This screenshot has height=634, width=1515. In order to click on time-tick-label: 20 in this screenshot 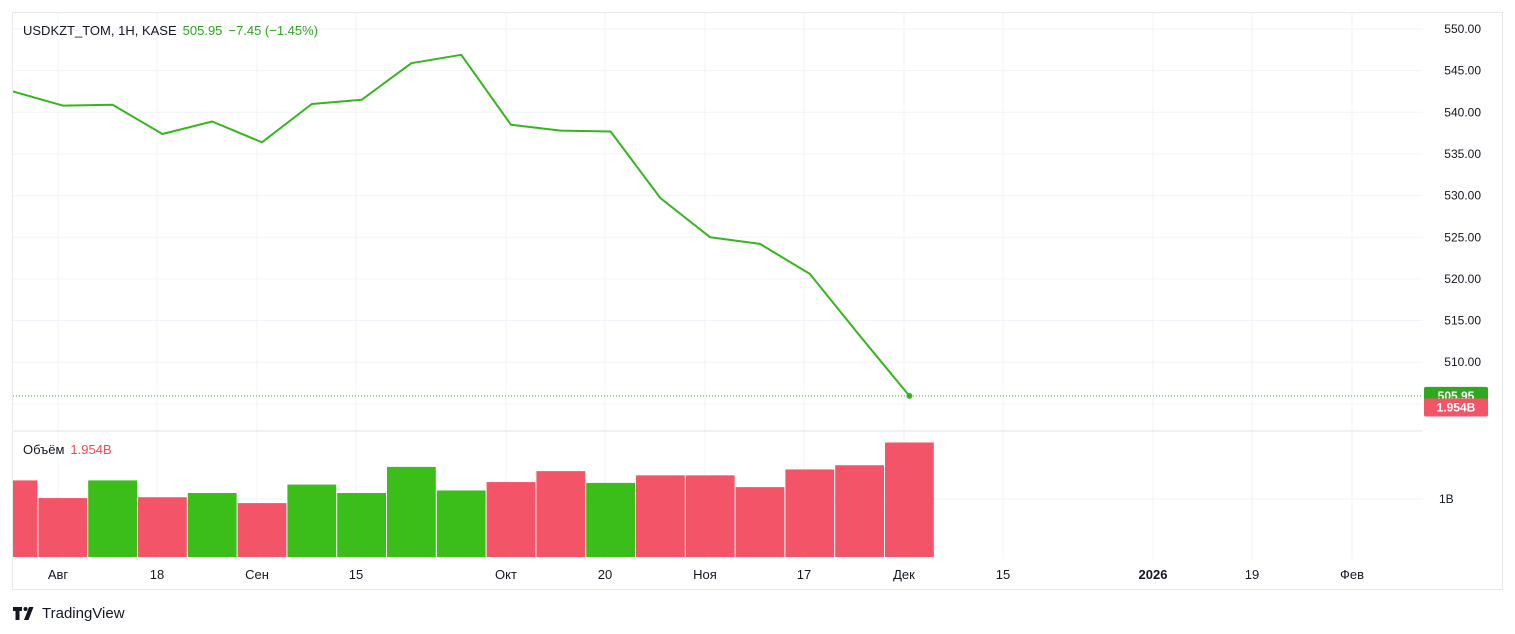, I will do `click(605, 574)`.